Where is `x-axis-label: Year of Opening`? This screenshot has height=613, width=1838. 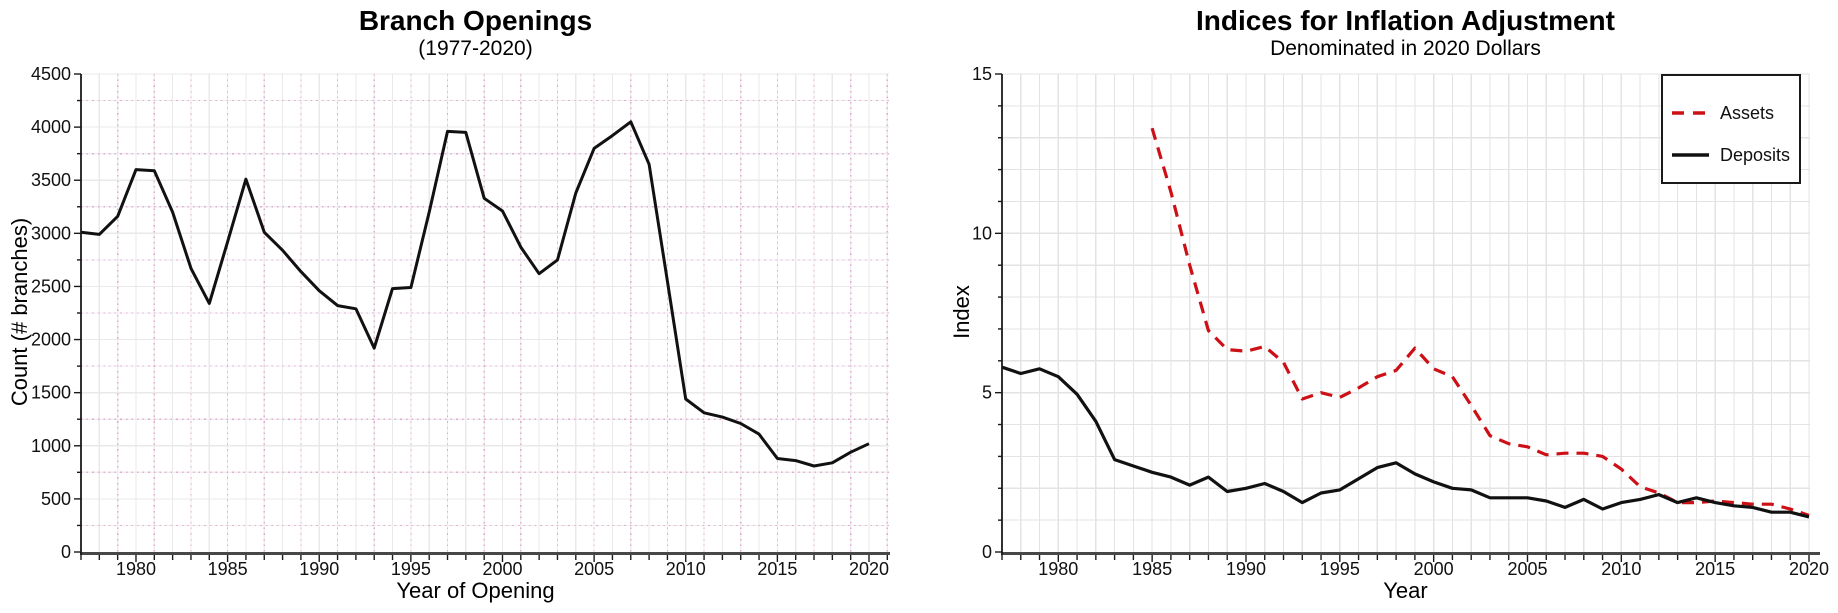 x-axis-label: Year of Opening is located at coordinates (475, 590).